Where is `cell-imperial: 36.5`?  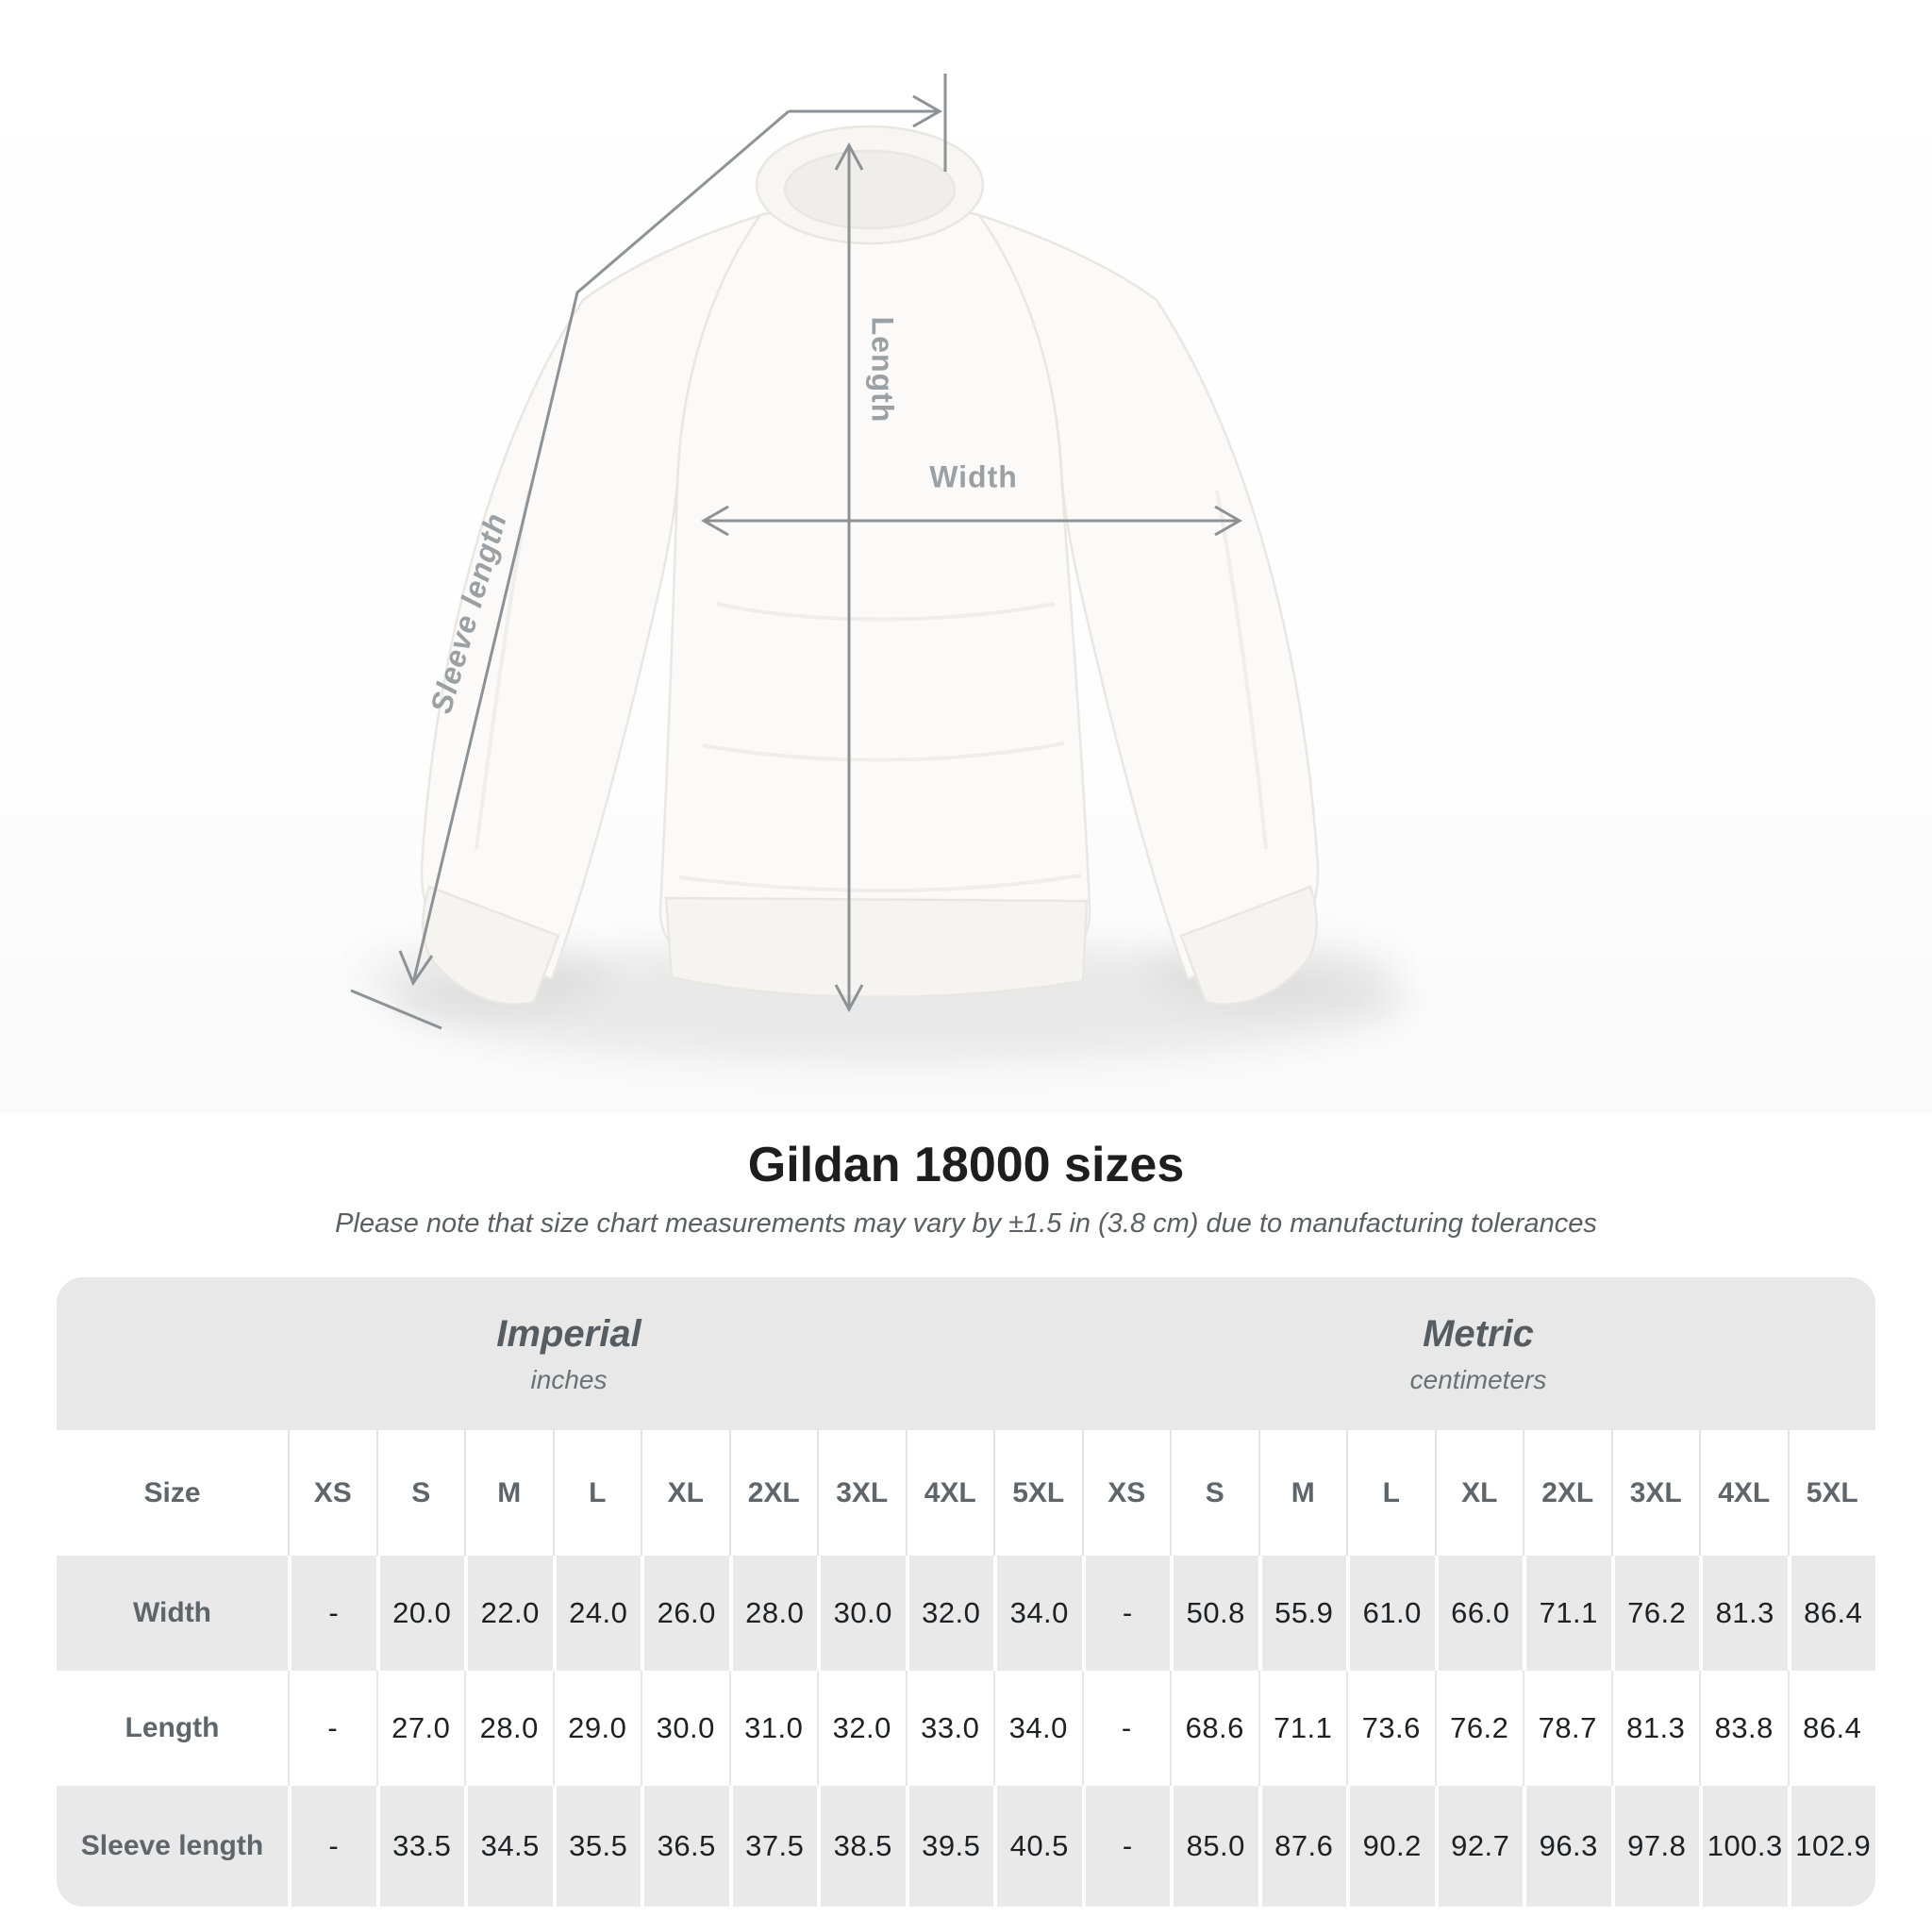
cell-imperial: 36.5 is located at coordinates (685, 1846).